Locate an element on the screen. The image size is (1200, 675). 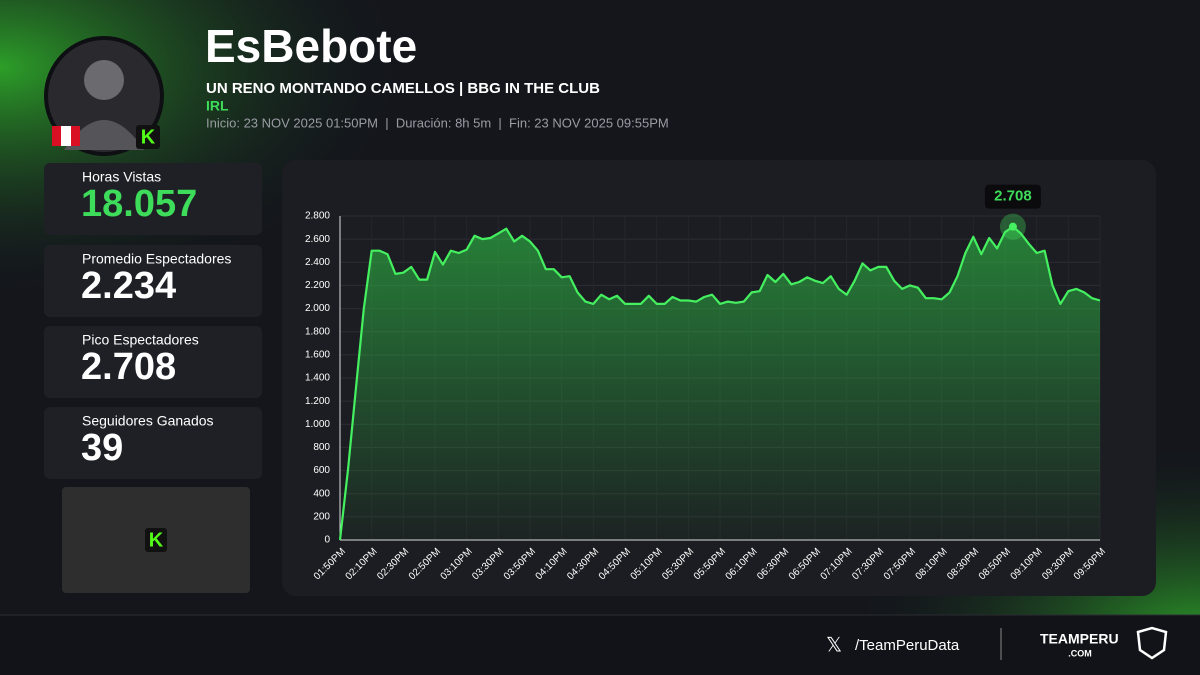
y-tick-label: 2.400 is located at coordinates (317, 262).